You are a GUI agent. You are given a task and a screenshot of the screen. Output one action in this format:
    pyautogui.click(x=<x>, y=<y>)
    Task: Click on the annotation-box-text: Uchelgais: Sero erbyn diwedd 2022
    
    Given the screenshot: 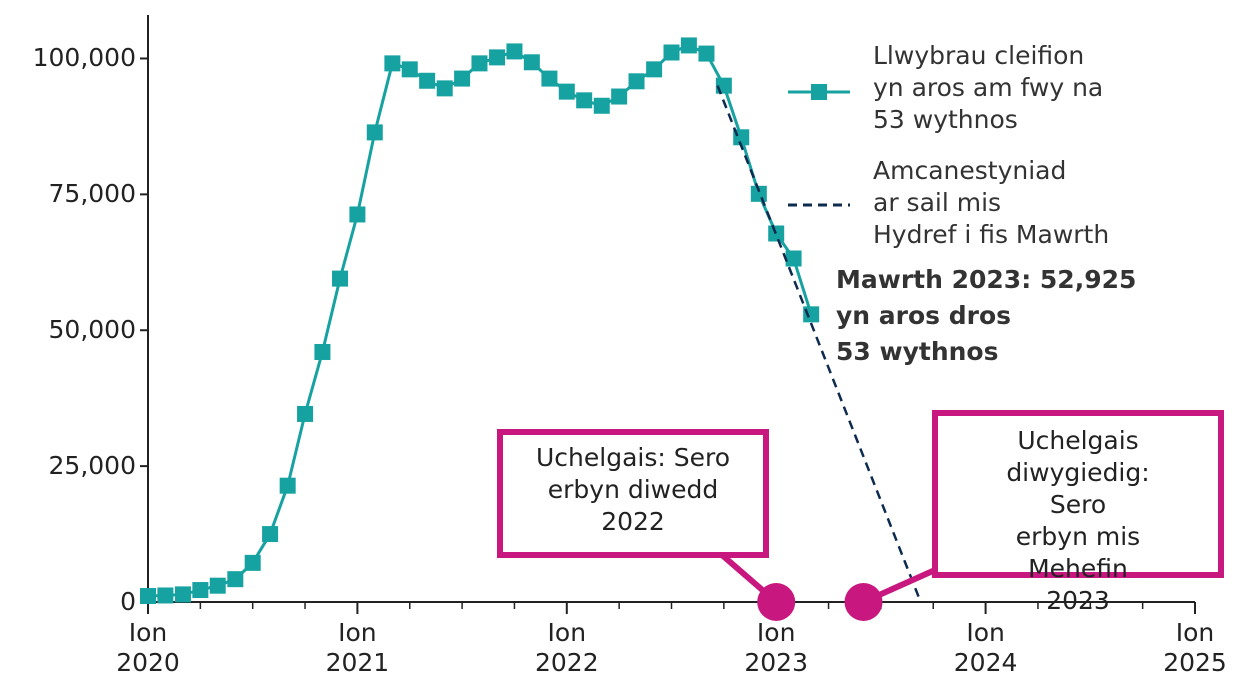 What is the action you would take?
    pyautogui.click(x=633, y=489)
    